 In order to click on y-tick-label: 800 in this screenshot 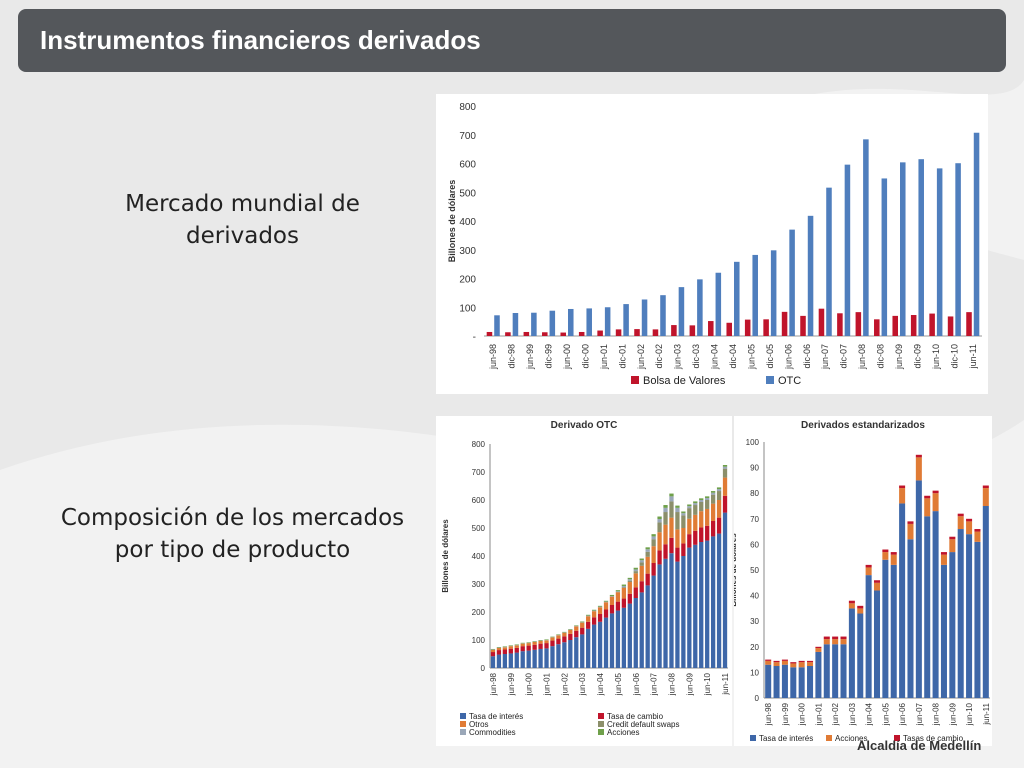, I will do `click(467, 107)`.